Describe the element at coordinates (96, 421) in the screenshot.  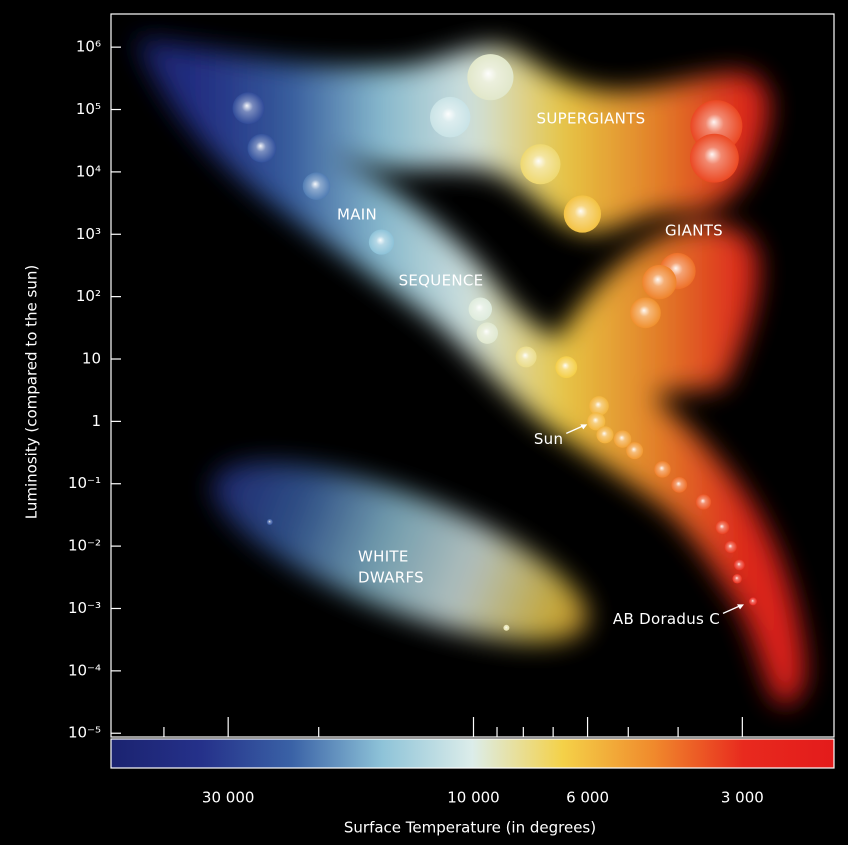
I see `y-tick-label: 1` at that location.